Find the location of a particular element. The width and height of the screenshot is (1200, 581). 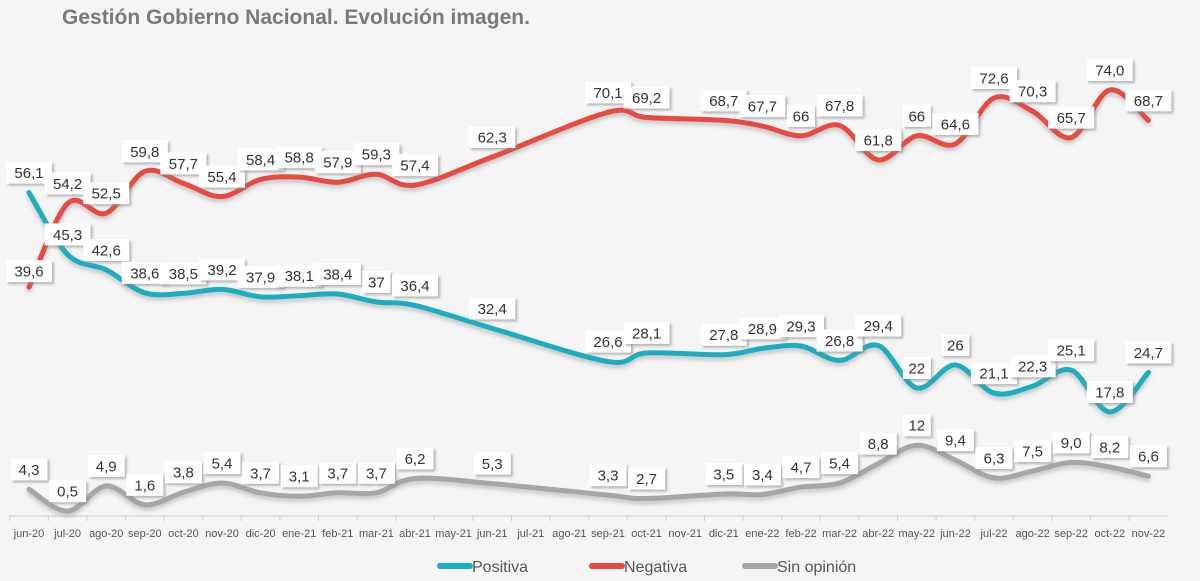

data-label: 8,8 is located at coordinates (878, 443).